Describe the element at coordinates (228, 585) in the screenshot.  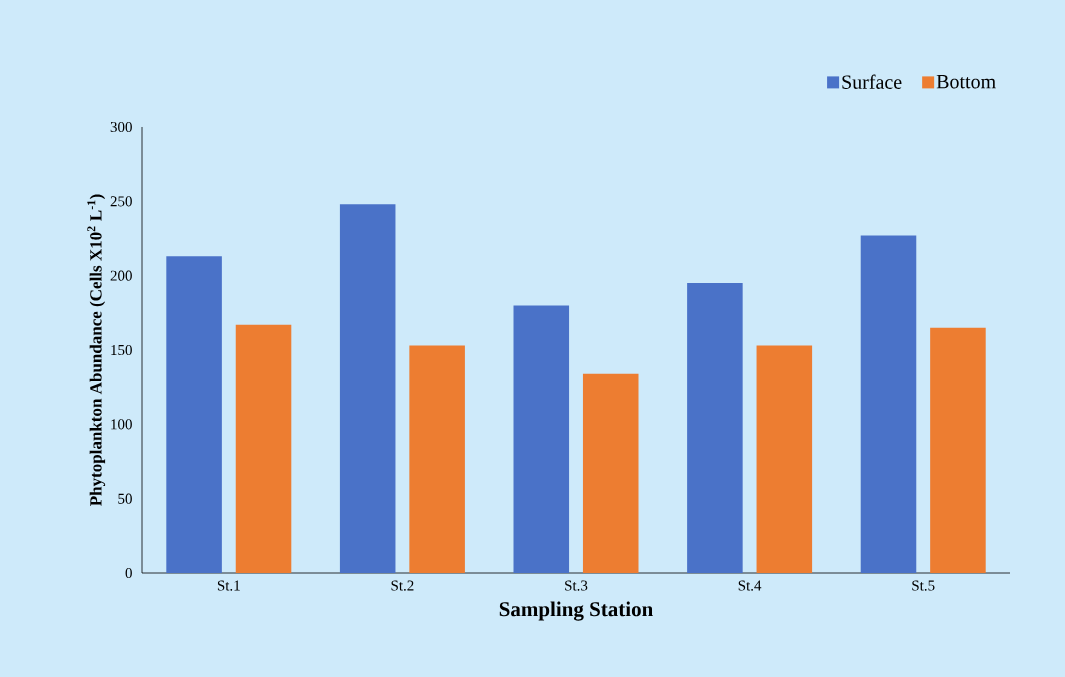
I see `x-tick-label: St.1` at that location.